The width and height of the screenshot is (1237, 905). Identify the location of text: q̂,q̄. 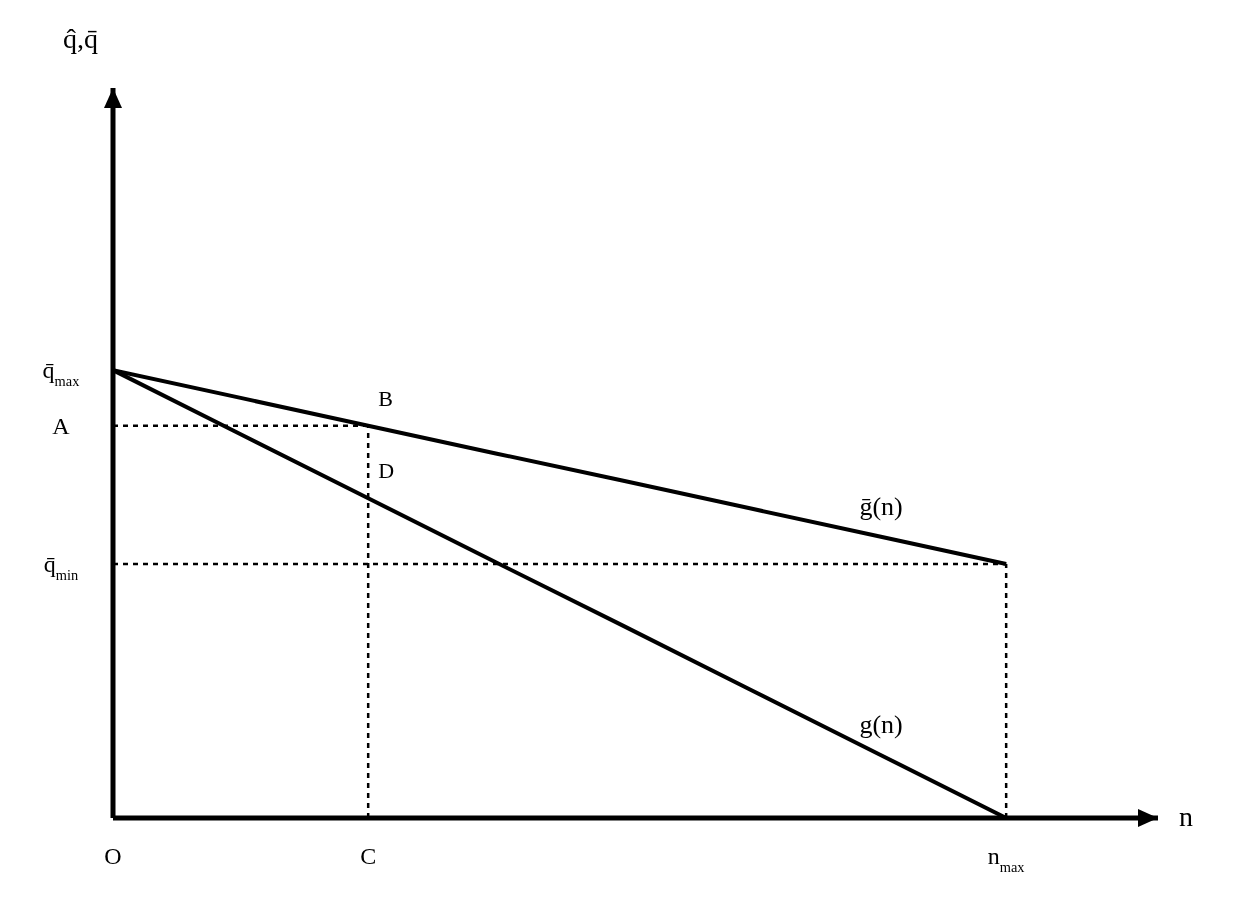
(80, 38).